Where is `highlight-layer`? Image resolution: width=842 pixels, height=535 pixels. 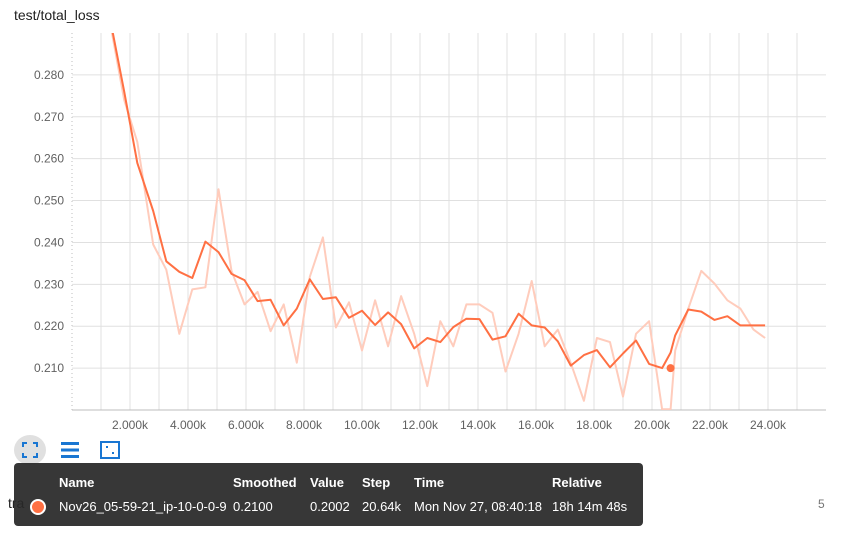
highlight-layer is located at coordinates (670, 368).